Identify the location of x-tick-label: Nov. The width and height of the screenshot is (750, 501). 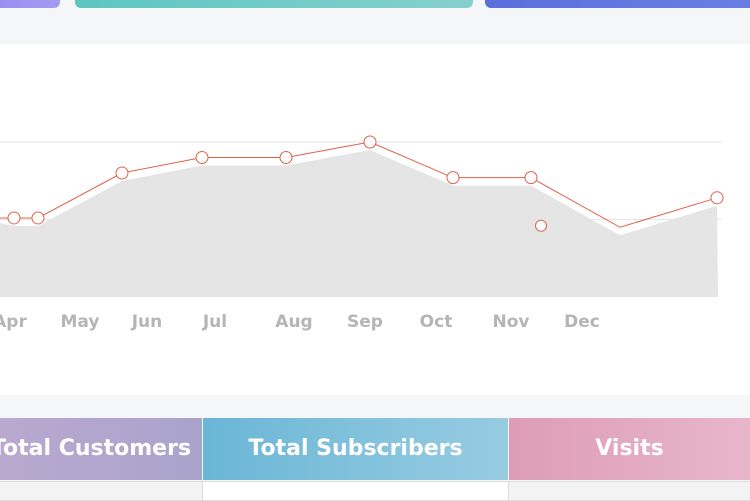
(511, 322).